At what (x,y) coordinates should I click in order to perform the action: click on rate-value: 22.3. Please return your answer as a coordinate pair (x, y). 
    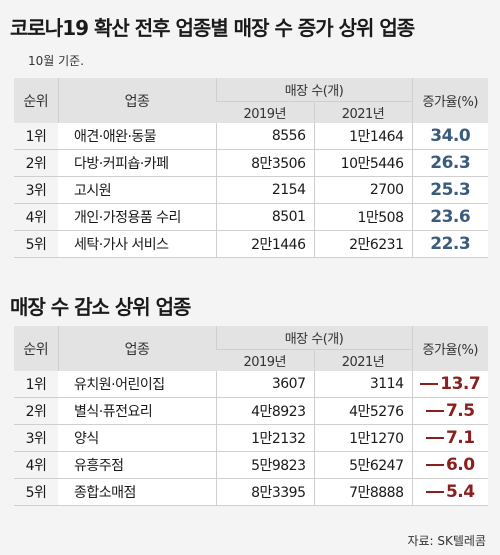
    Looking at the image, I should click on (450, 244).